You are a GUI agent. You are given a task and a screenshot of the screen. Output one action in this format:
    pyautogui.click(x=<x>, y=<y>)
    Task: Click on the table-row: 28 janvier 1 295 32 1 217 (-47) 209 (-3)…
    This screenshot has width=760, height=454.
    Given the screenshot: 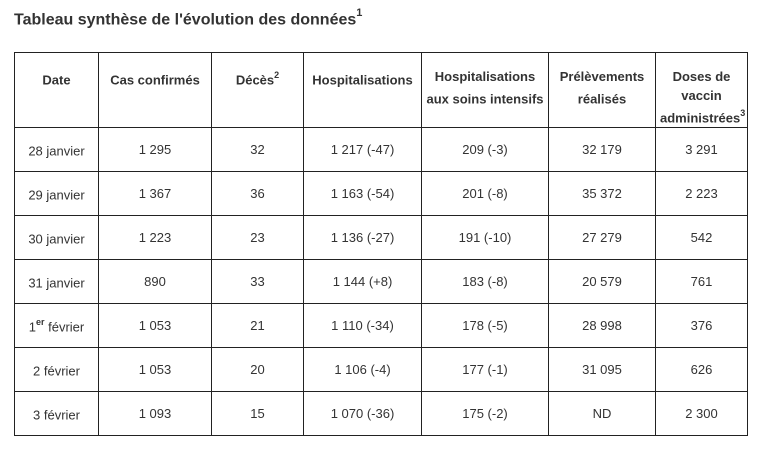 What is the action you would take?
    pyautogui.click(x=381, y=150)
    